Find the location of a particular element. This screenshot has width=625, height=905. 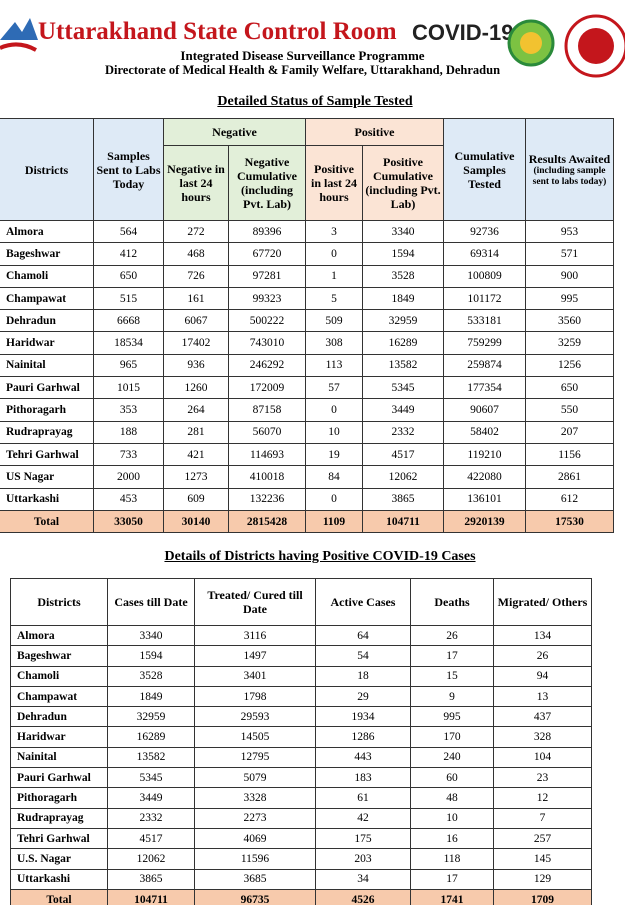

cell: 272 is located at coordinates (196, 231).